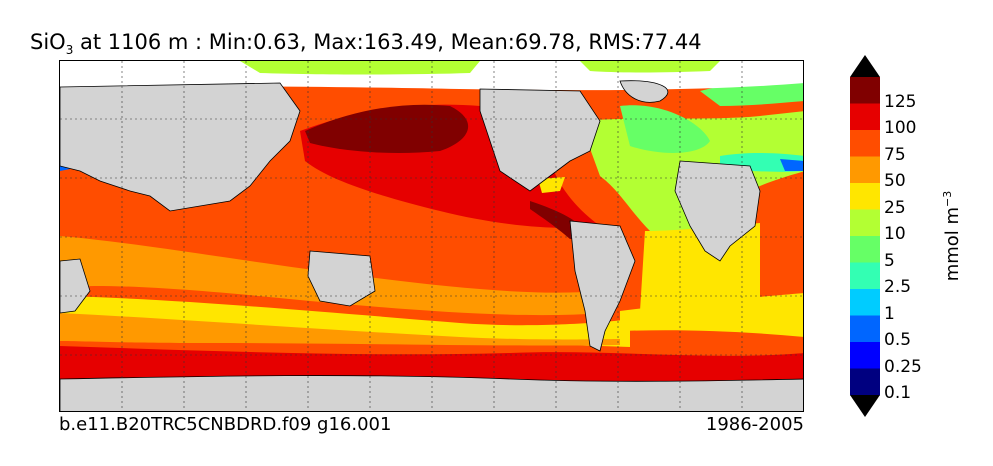  I want to click on colorbar-tick-label: 75, so click(895, 154).